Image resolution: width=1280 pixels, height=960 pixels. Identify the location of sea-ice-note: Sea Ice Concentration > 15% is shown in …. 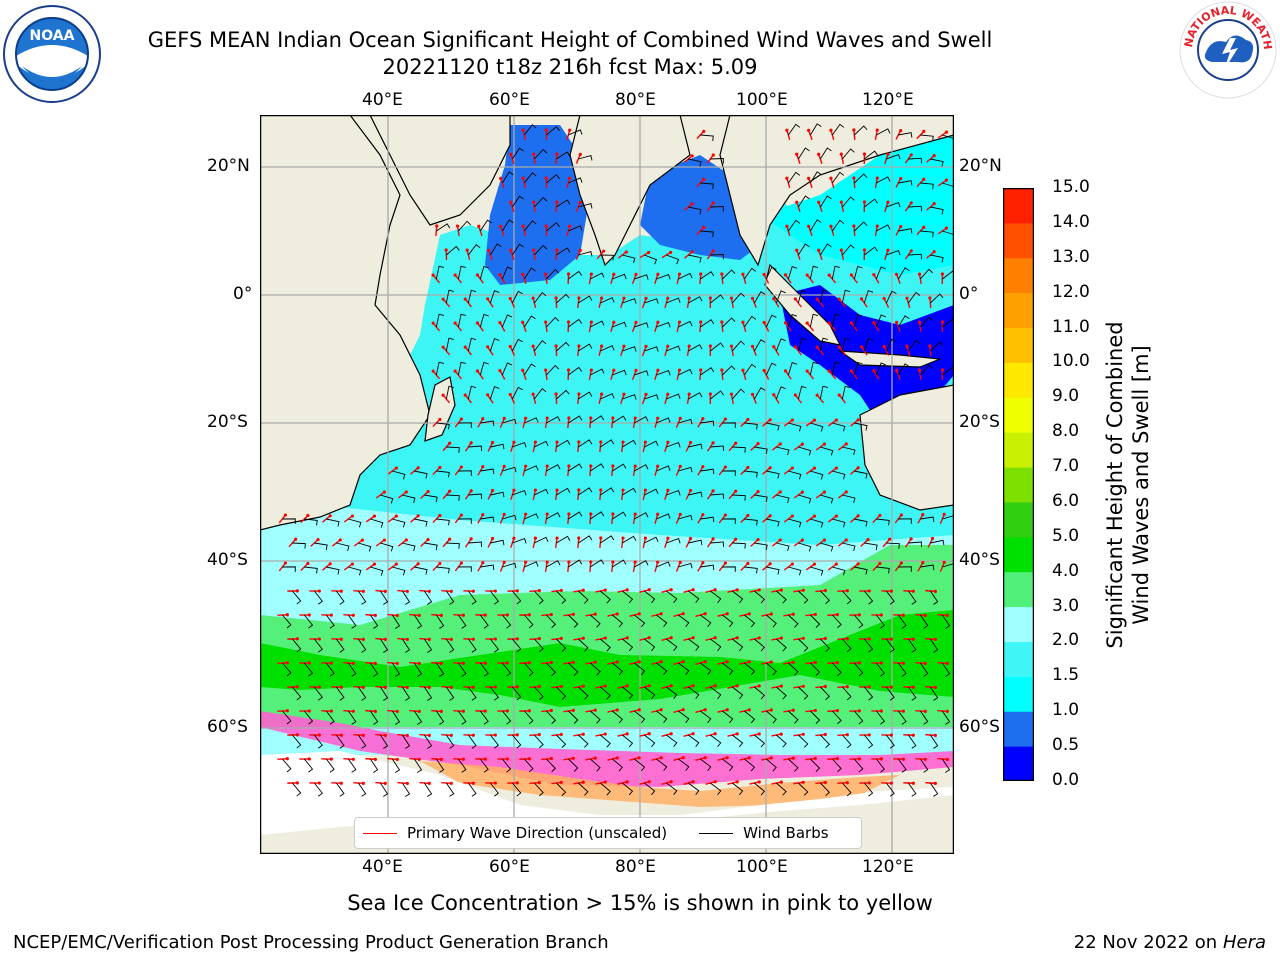
(640, 903).